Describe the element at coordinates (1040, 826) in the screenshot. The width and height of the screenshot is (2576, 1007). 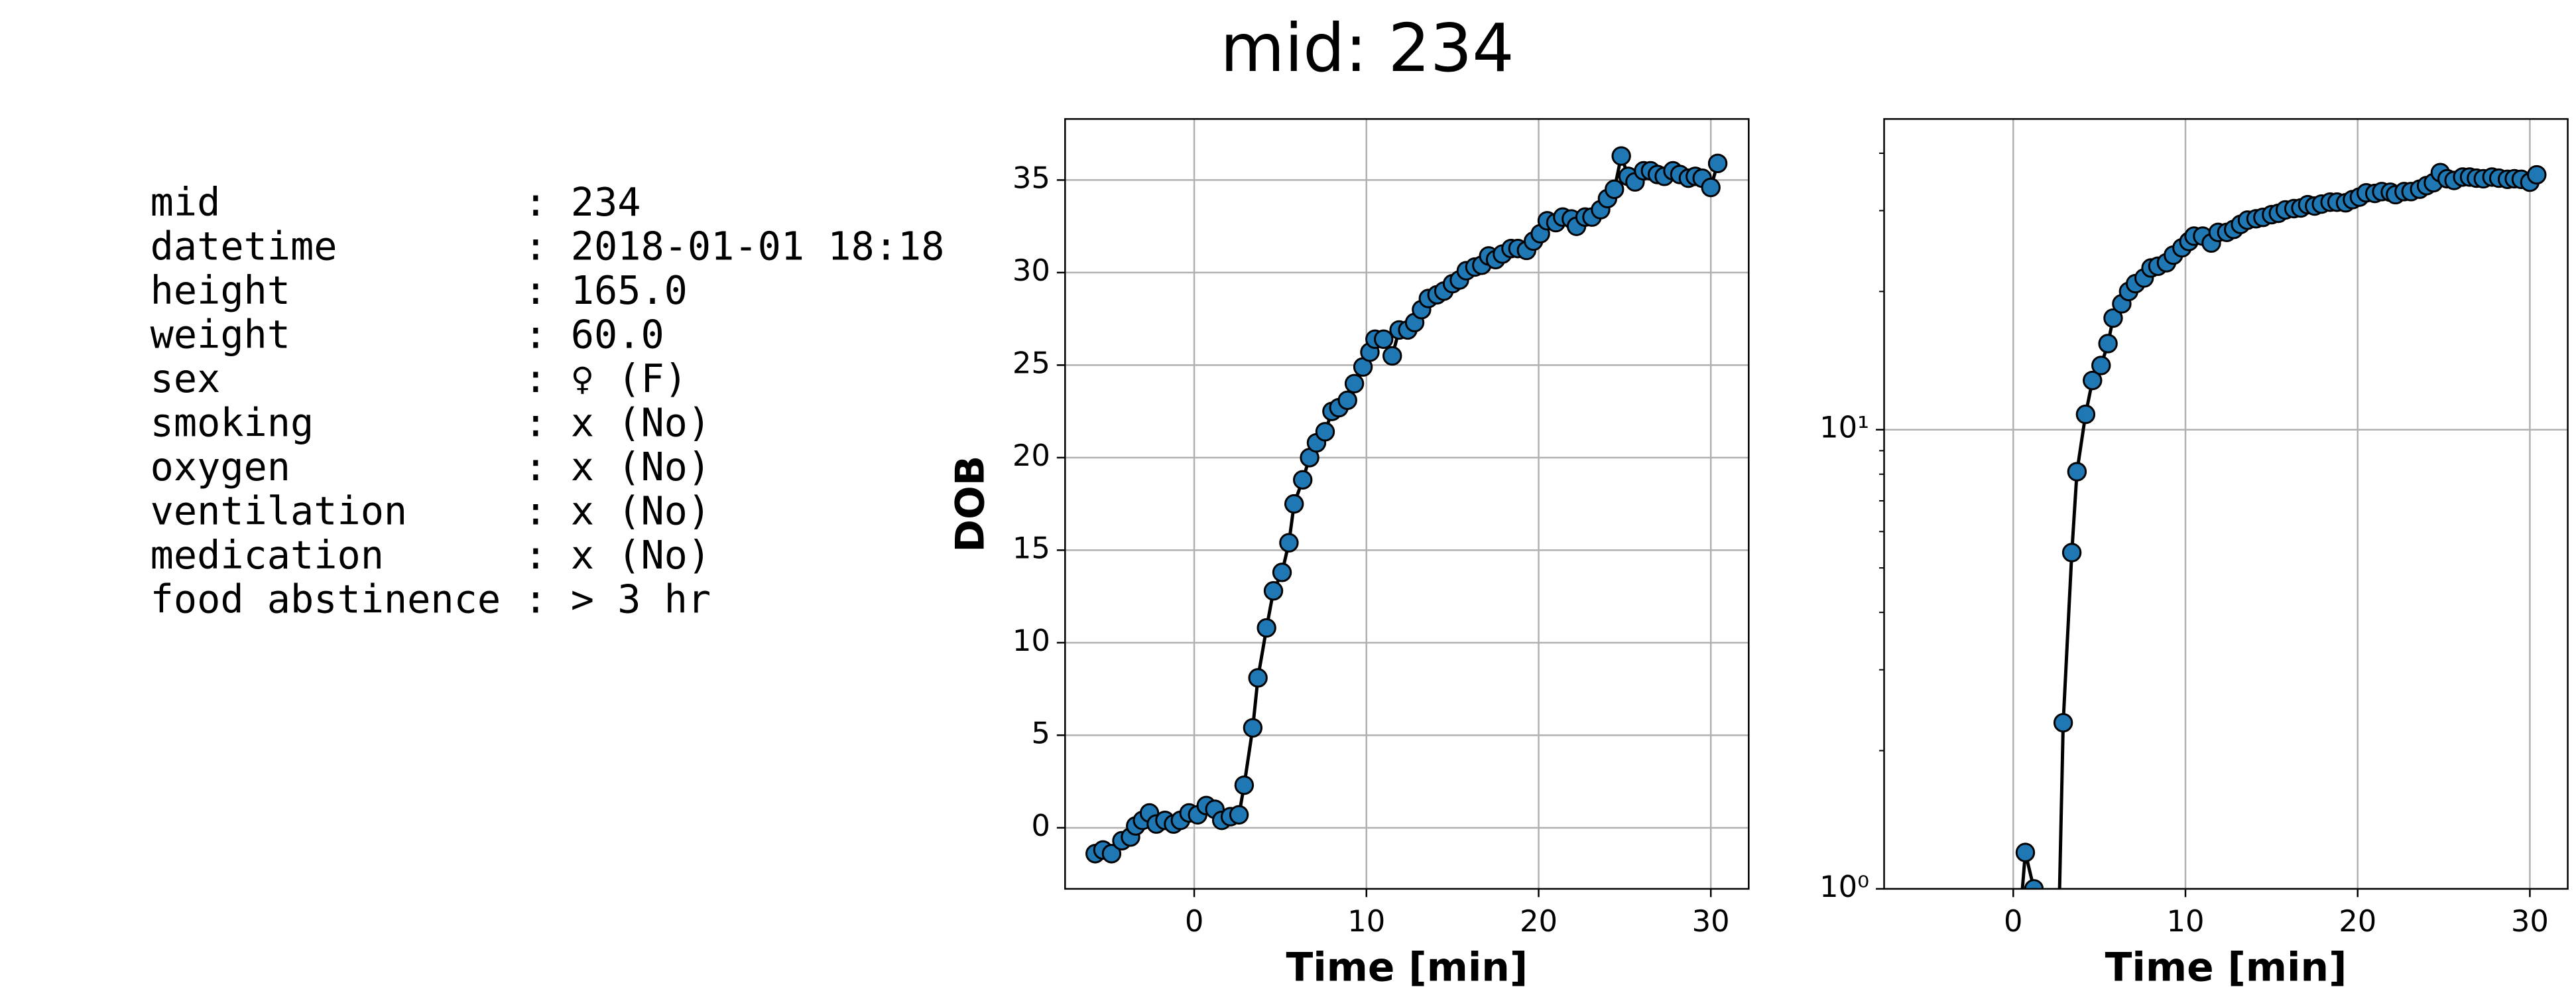
I see `y-tick-label: 0` at that location.